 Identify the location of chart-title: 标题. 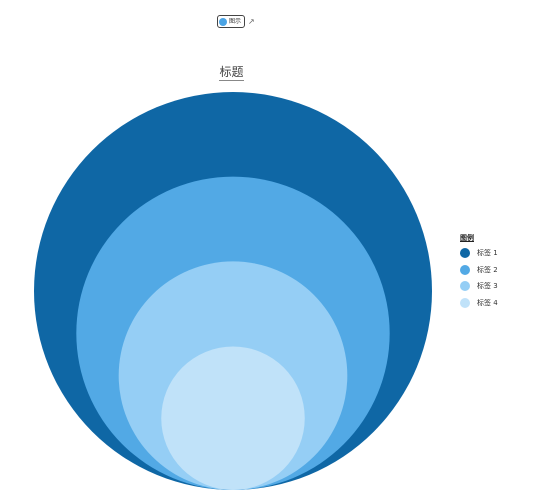
(231, 72).